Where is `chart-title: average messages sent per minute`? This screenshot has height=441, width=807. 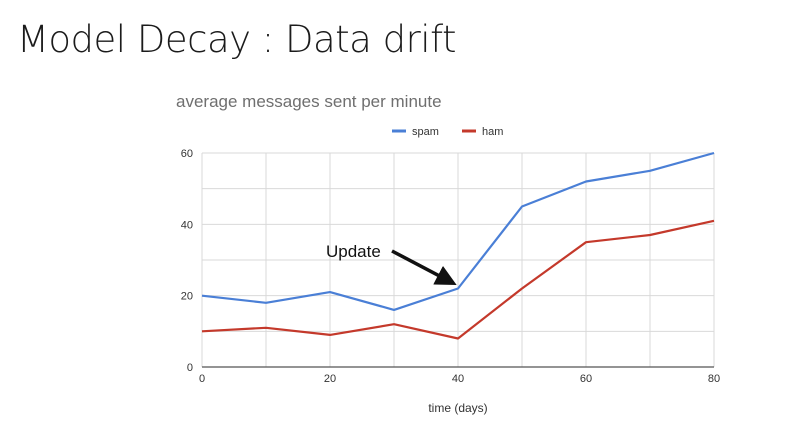 chart-title: average messages sent per minute is located at coordinates (309, 101).